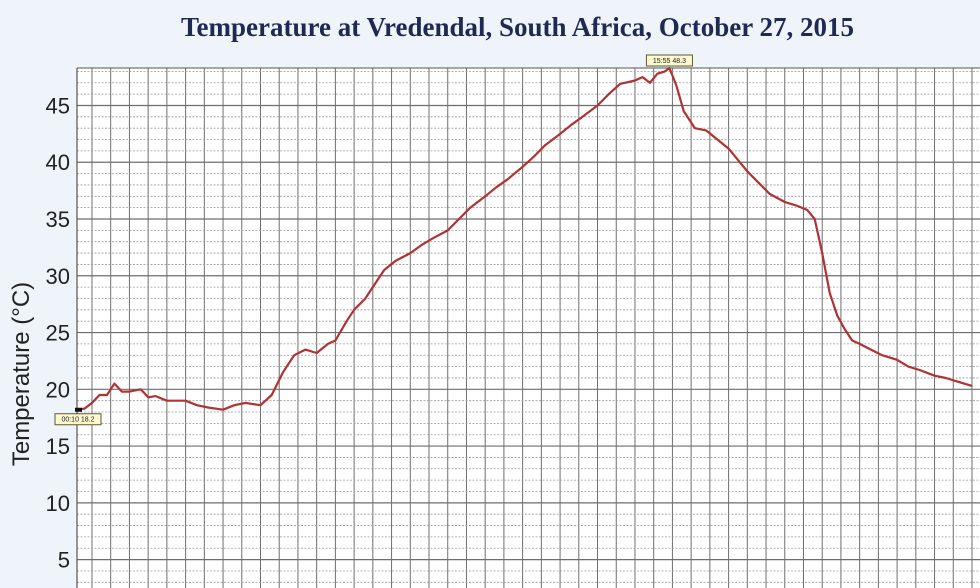 The image size is (980, 588). I want to click on annotation-1: 15:55 48.3, so click(669, 60).